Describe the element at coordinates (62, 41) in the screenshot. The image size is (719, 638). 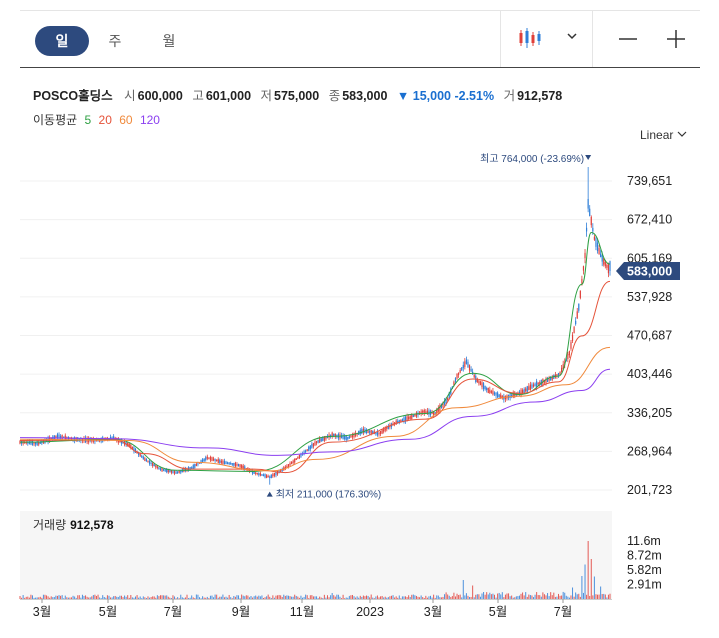
I see `tab-day: 일` at that location.